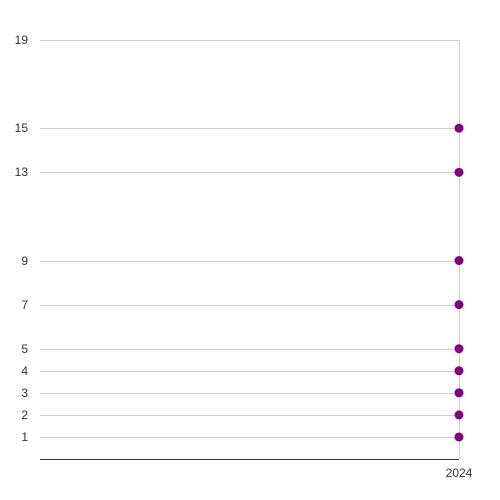  What do you see at coordinates (24, 349) in the screenshot?
I see `y-tick-label: 5` at bounding box center [24, 349].